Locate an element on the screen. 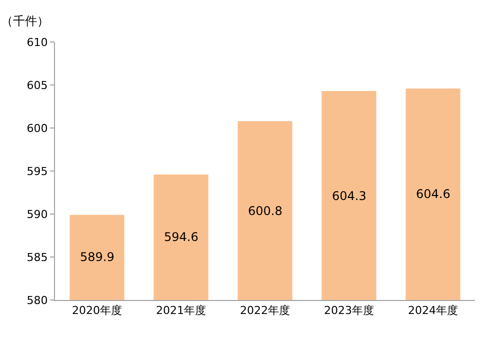 The width and height of the screenshot is (487, 345). y-tick-label: 610 is located at coordinates (37, 42).